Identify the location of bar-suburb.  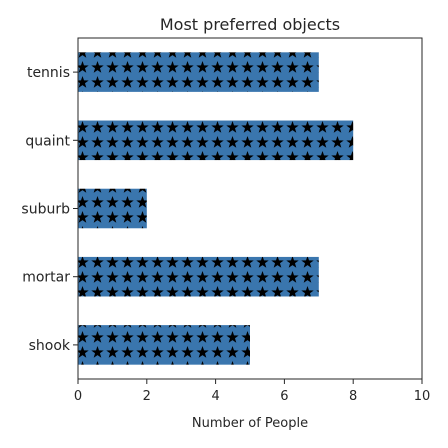
(112, 208).